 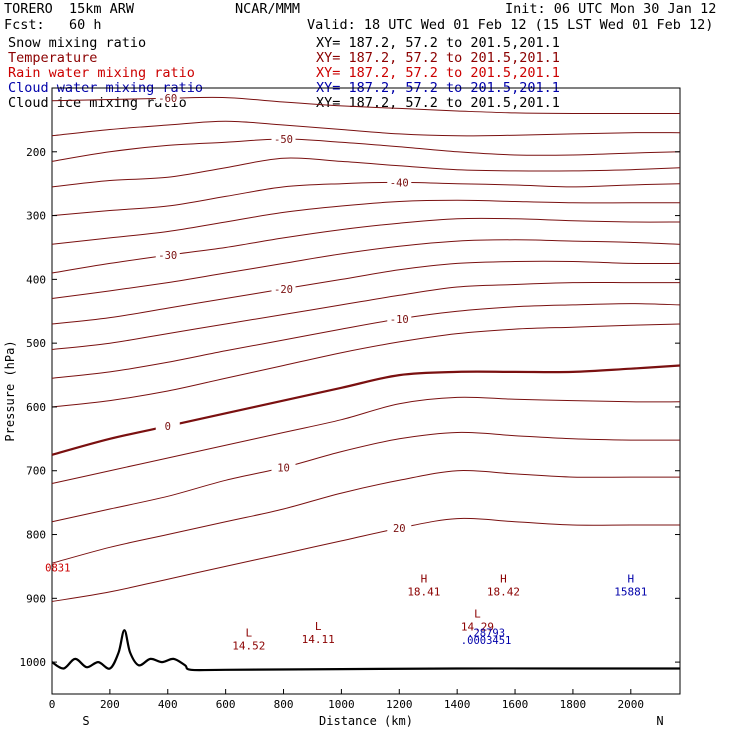 I want to click on isotherm-label-group: -30, so click(x=167, y=255).